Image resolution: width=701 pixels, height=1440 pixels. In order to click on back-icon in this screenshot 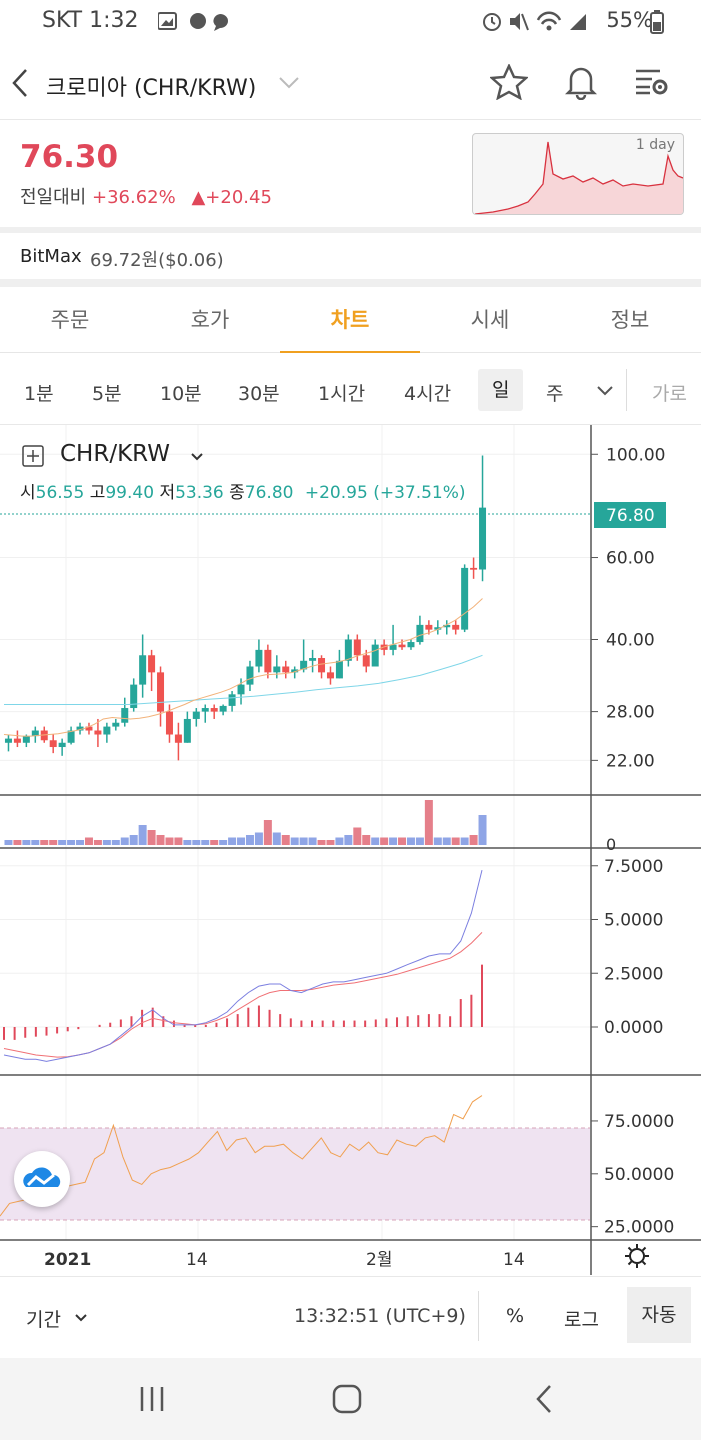, I will do `click(544, 1399)`.